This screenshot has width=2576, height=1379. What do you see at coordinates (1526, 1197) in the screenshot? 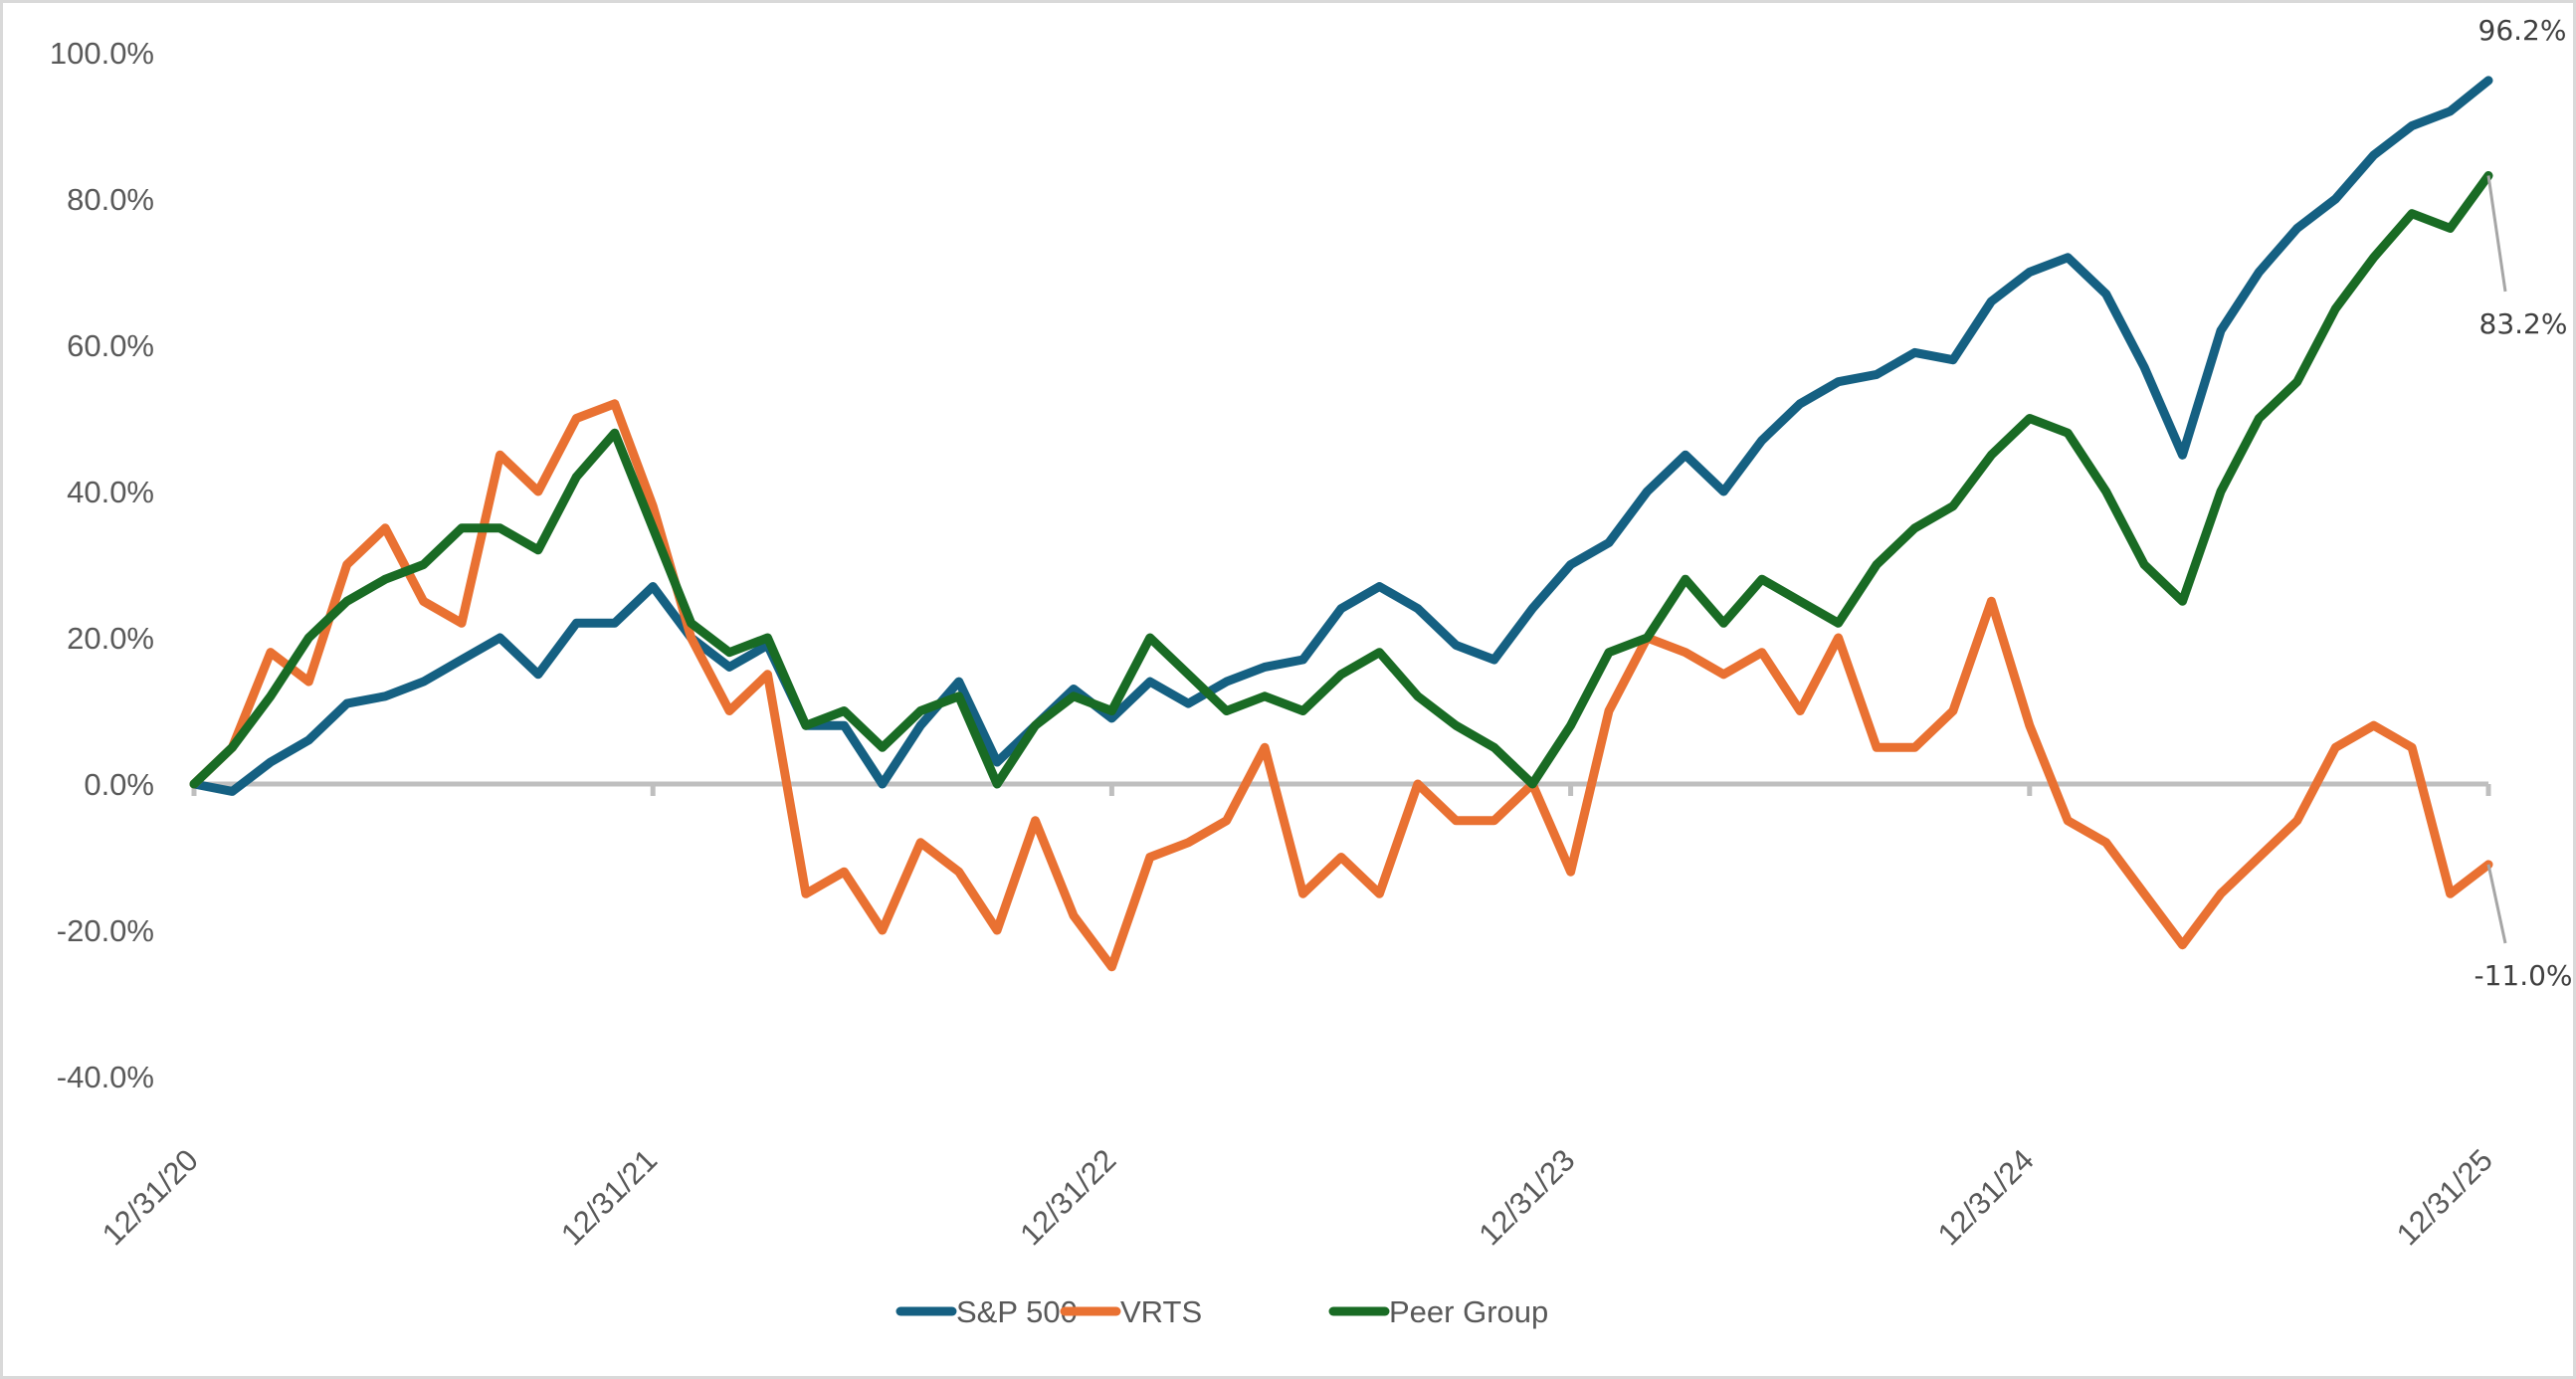
I see `x-tick-label: 12/31/23` at bounding box center [1526, 1197].